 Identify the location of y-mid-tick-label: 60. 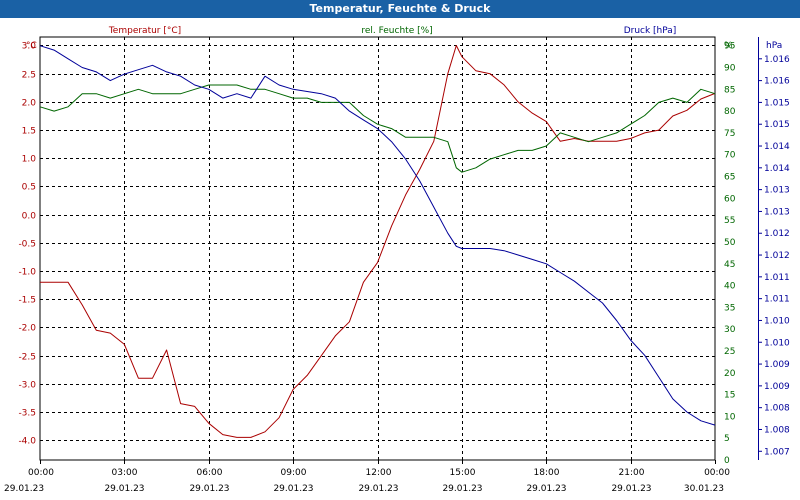
(730, 199).